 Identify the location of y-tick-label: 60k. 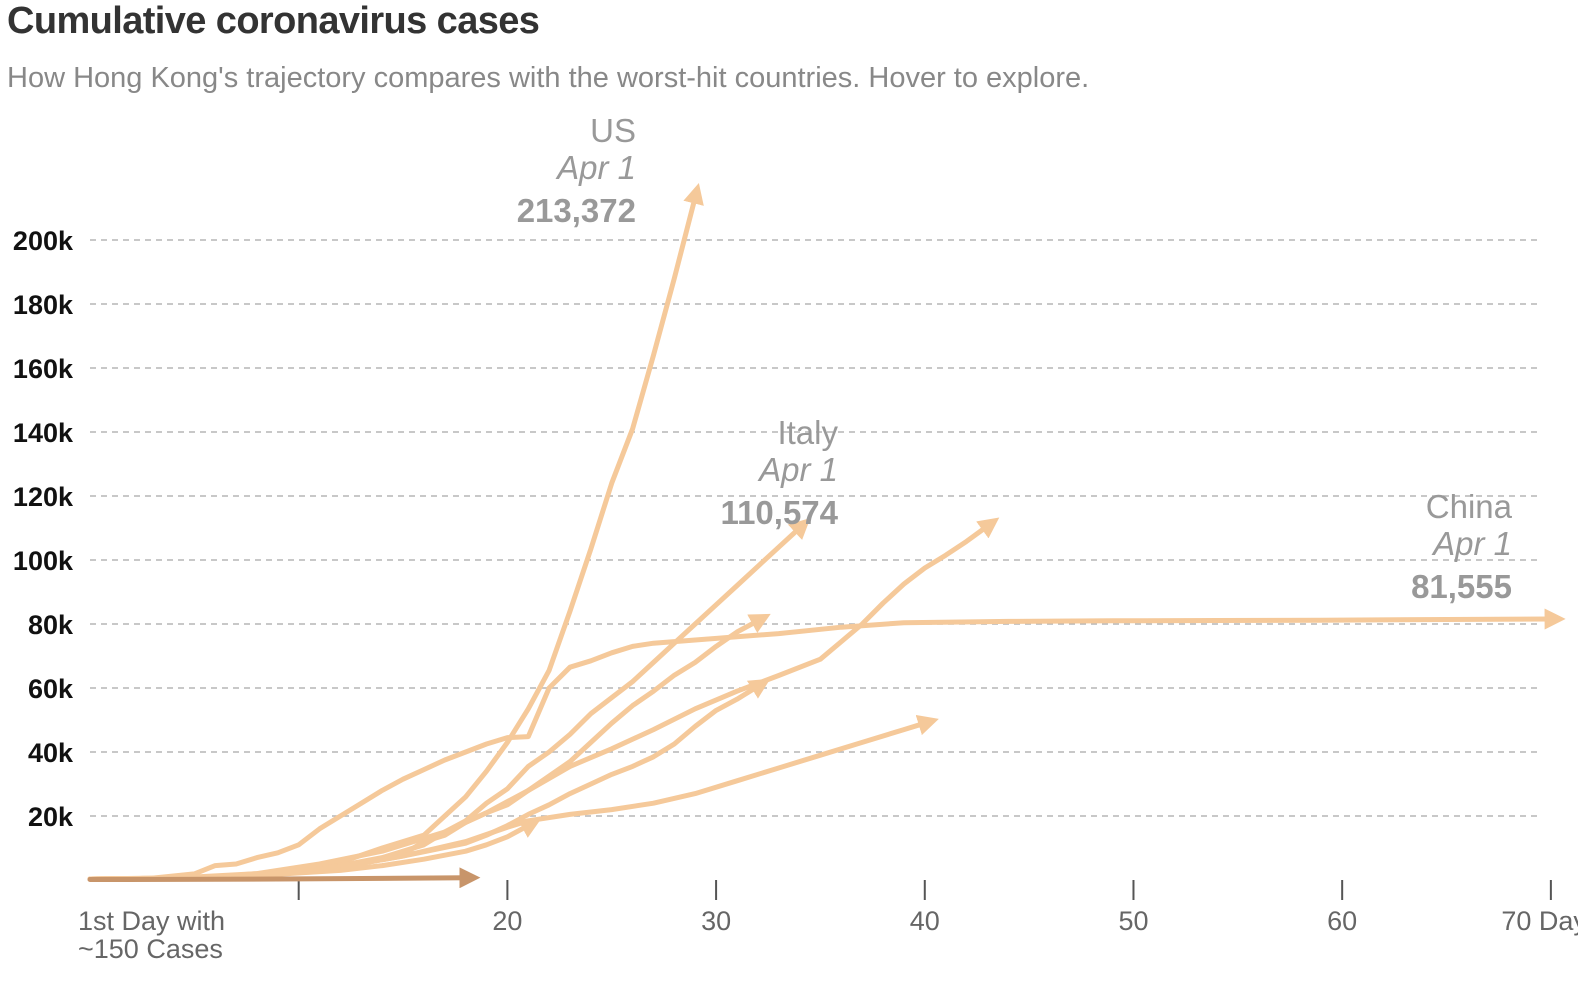
(51, 689).